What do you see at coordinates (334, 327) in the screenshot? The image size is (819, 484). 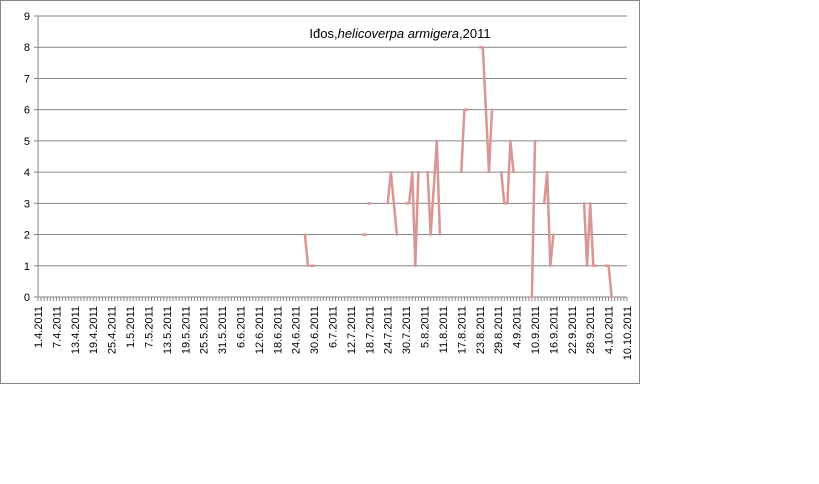 I see `x-tick-label: 6.7.2011` at bounding box center [334, 327].